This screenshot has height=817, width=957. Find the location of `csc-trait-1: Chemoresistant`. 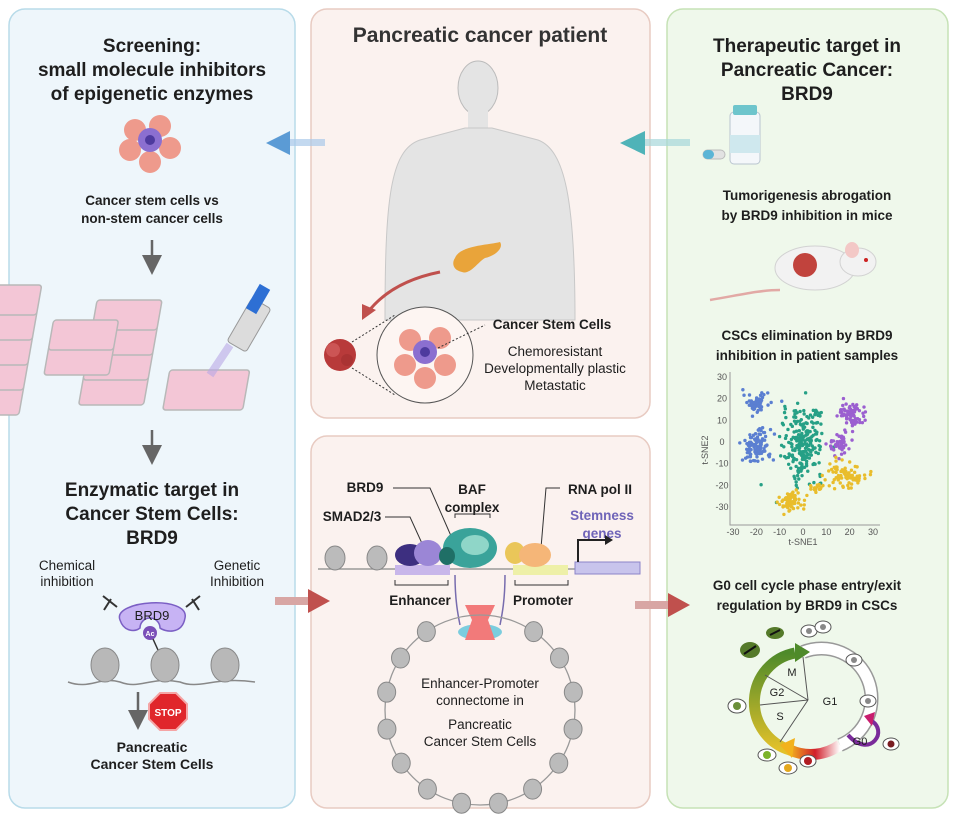

csc-trait-1: Chemoresistant is located at coordinates (555, 351).